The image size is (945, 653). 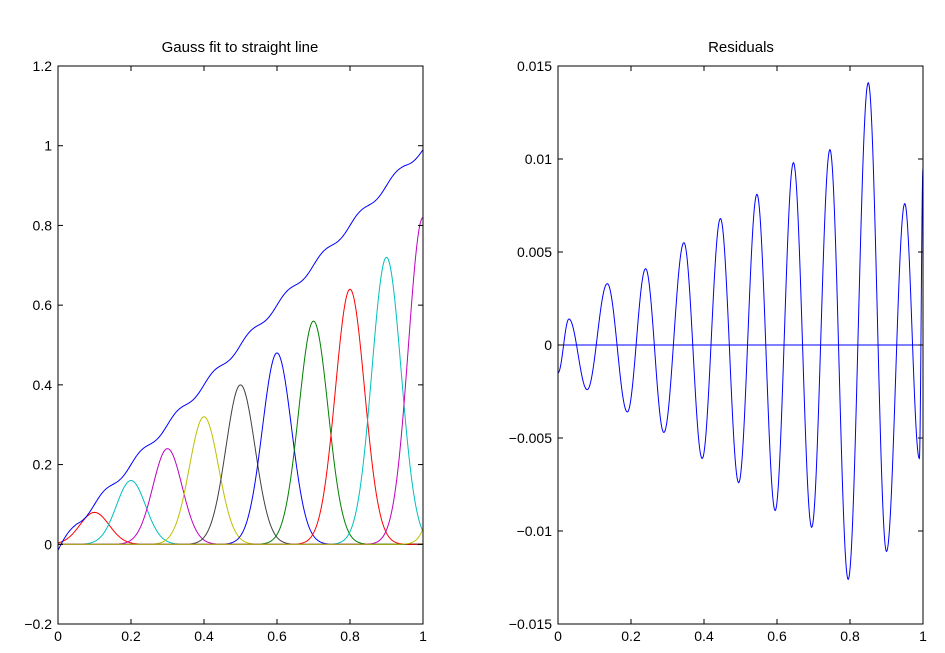 What do you see at coordinates (43, 66) in the screenshot?
I see `y-tick-label: 1.2` at bounding box center [43, 66].